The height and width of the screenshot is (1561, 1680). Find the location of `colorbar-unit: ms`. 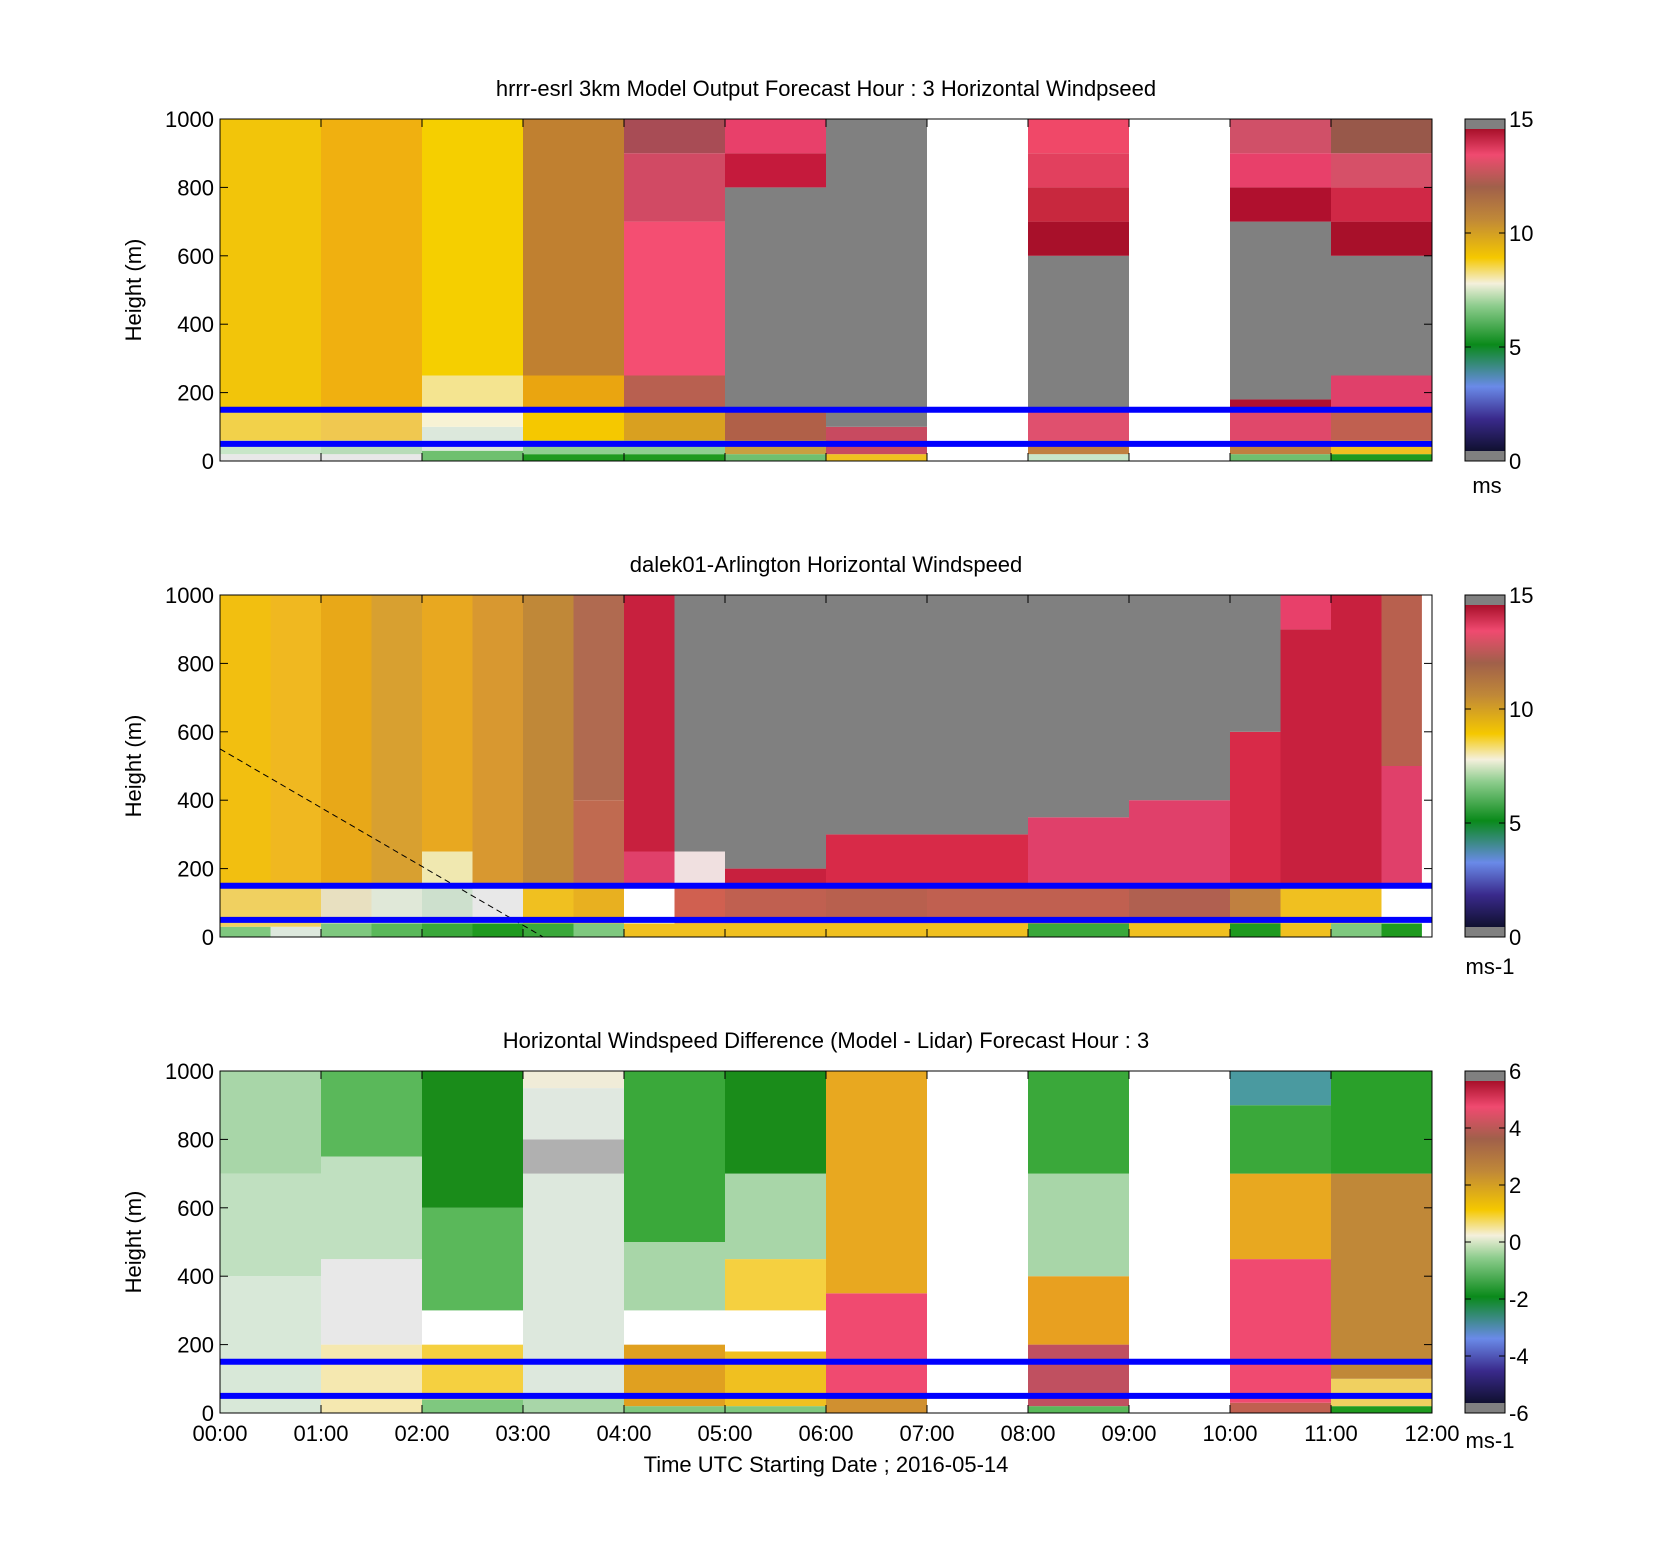

colorbar-unit: ms is located at coordinates (1486, 485).